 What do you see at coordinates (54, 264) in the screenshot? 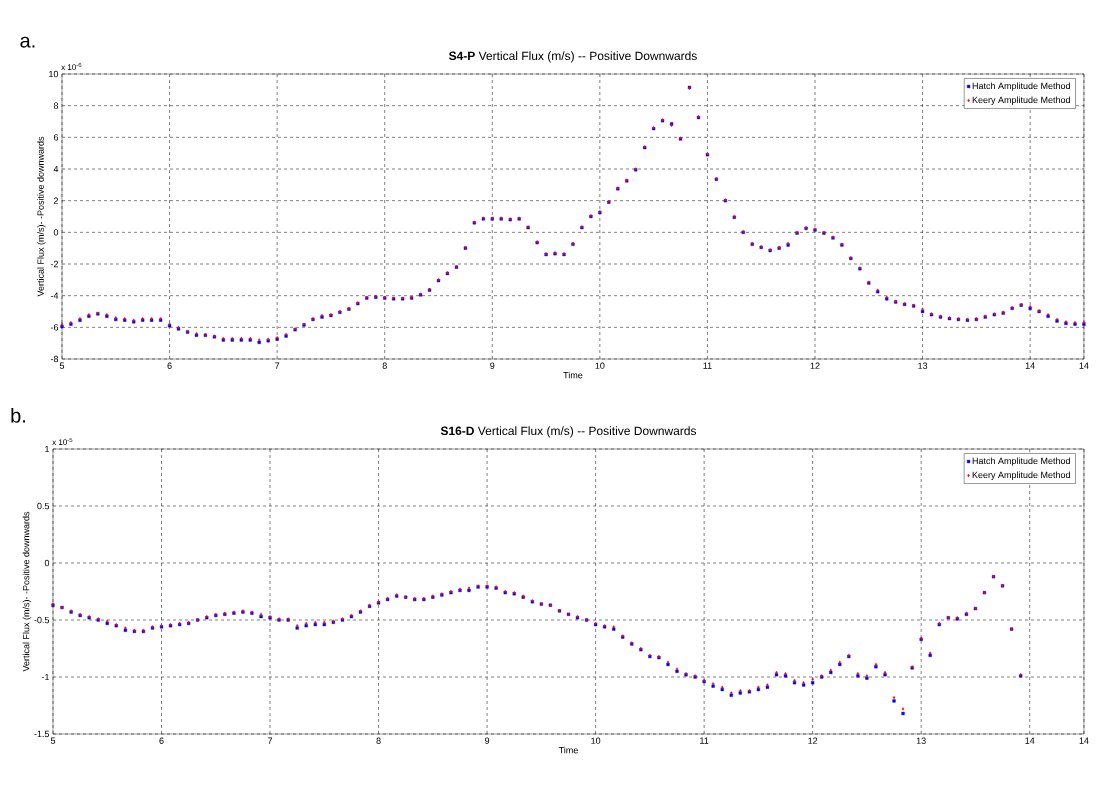
I see `y-tick-label: -2` at bounding box center [54, 264].